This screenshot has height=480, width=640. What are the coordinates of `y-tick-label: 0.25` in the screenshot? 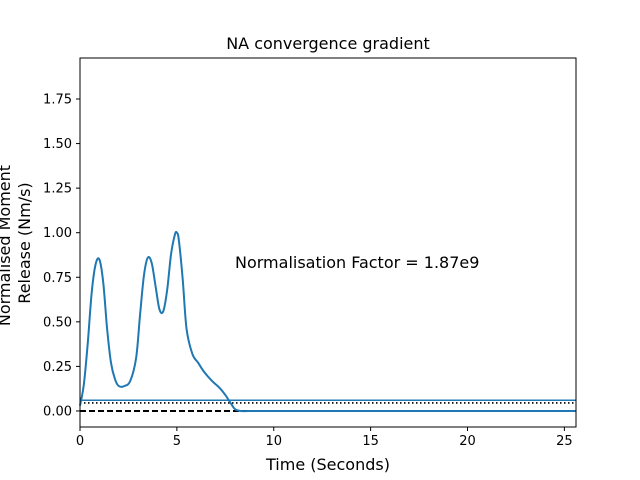 It's located at (57, 367).